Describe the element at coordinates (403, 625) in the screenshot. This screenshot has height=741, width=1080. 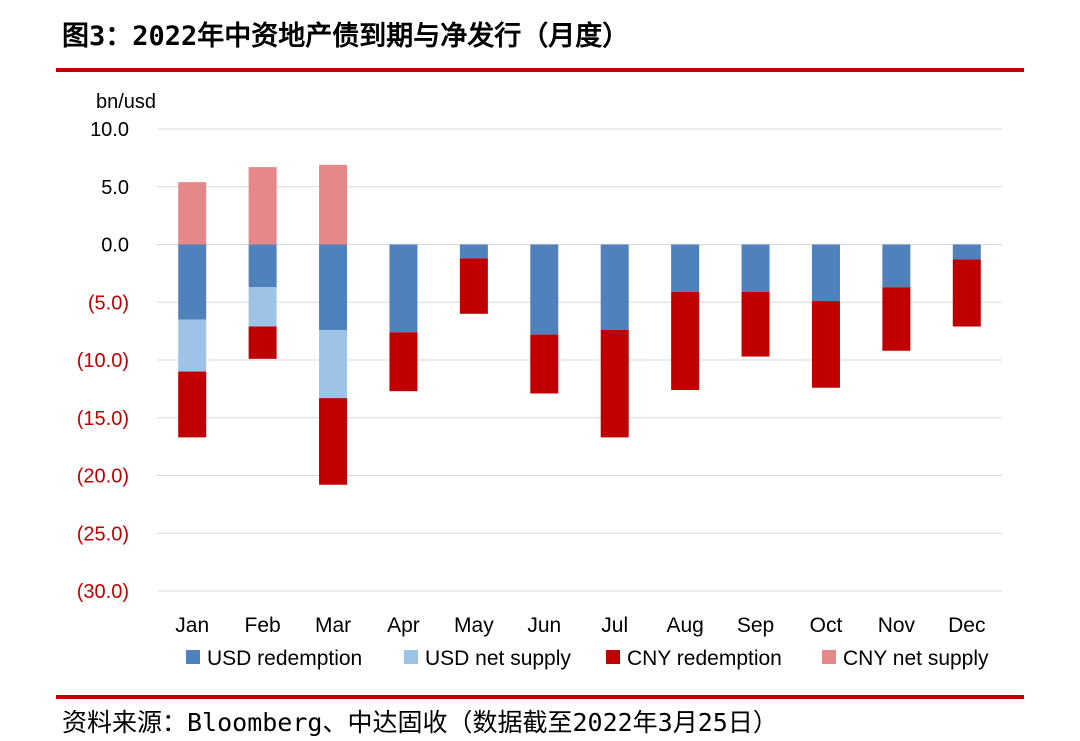
I see `x-tick-label: Apr` at that location.